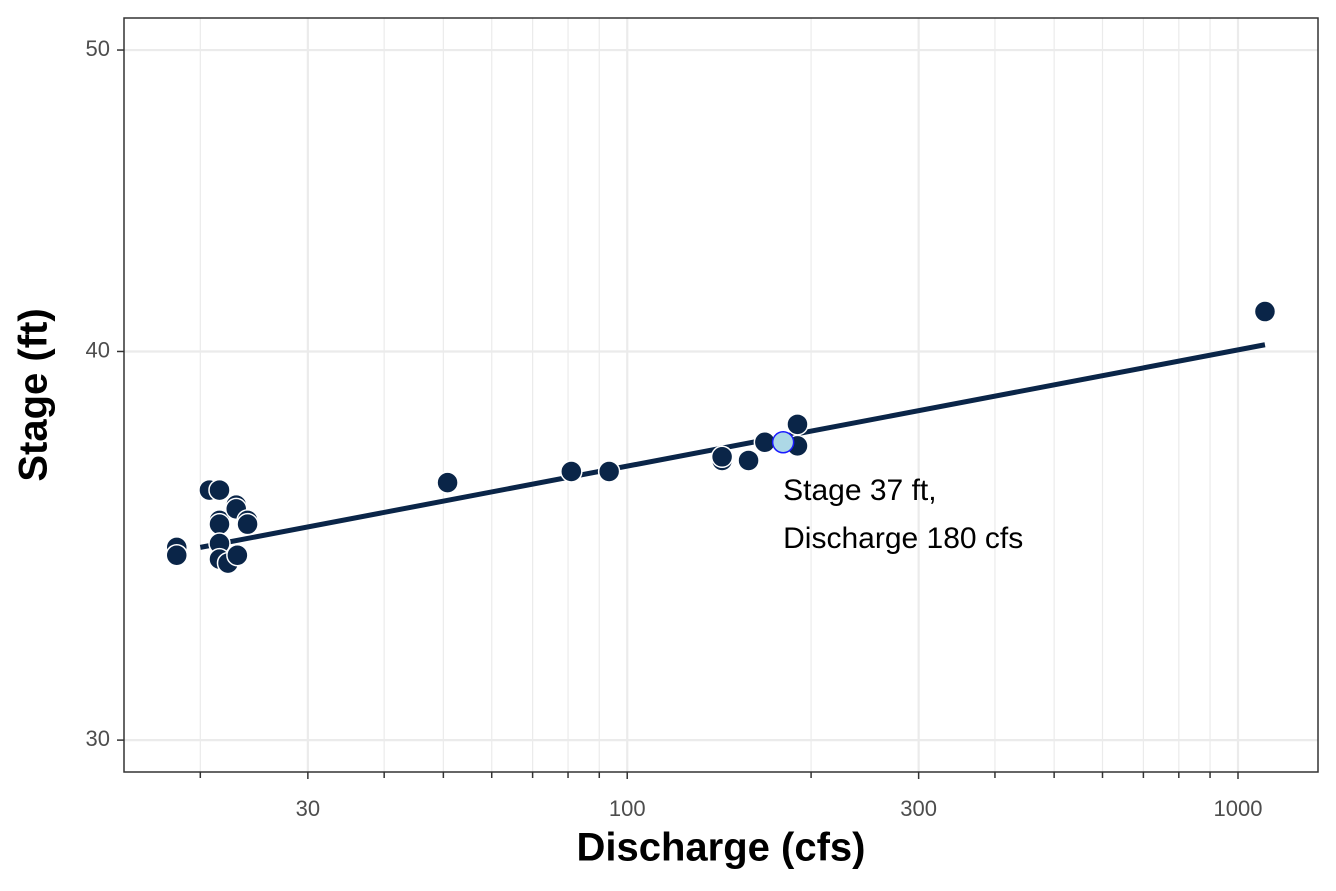 This screenshot has width=1336, height=891. Describe the element at coordinates (903, 538) in the screenshot. I see `annotation: Discharge 180 cfs` at that location.